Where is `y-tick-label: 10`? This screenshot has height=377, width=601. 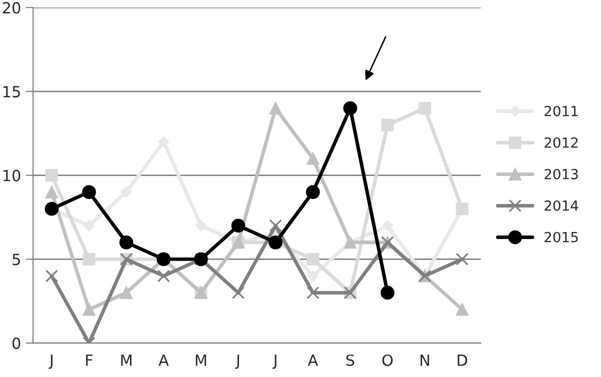
y-tick-label: 10 is located at coordinates (11, 176).